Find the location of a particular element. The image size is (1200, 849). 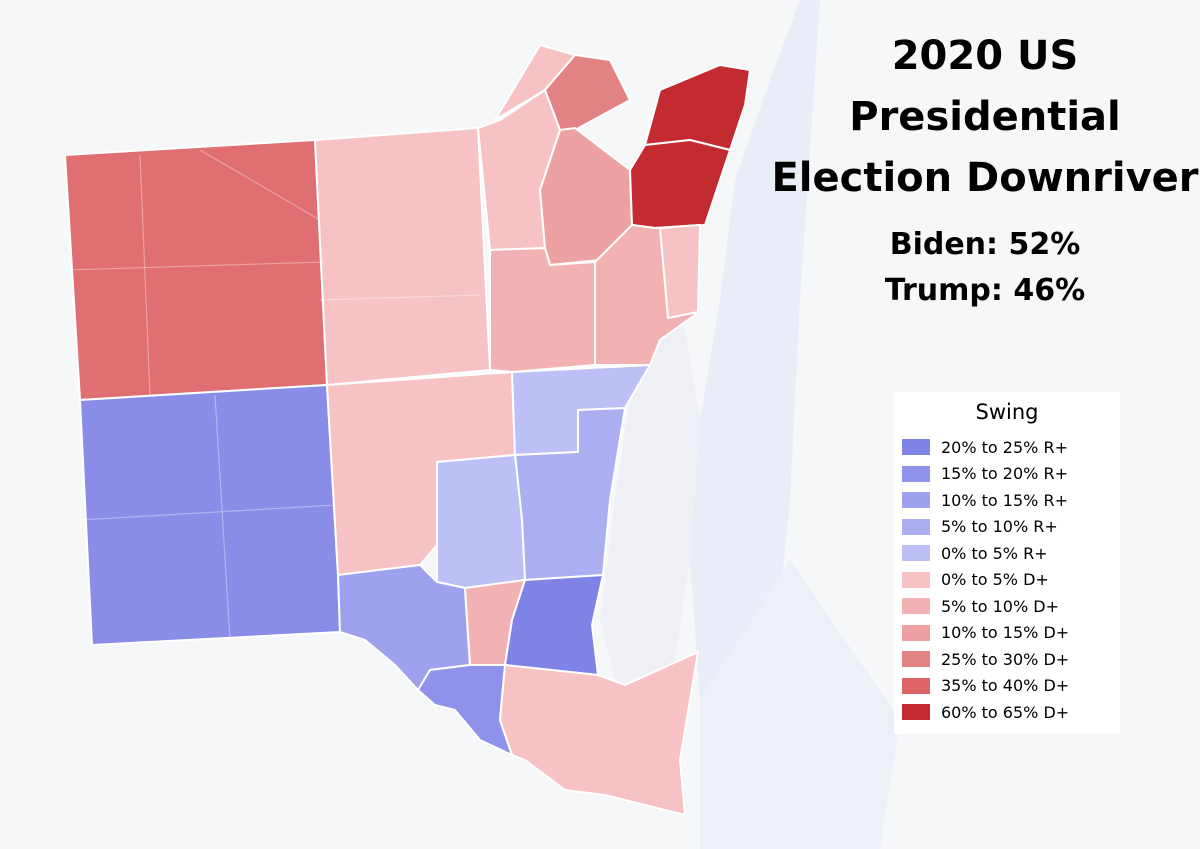

map-title: 2020 US Presidential Election Downriver is located at coordinates (985, 117).